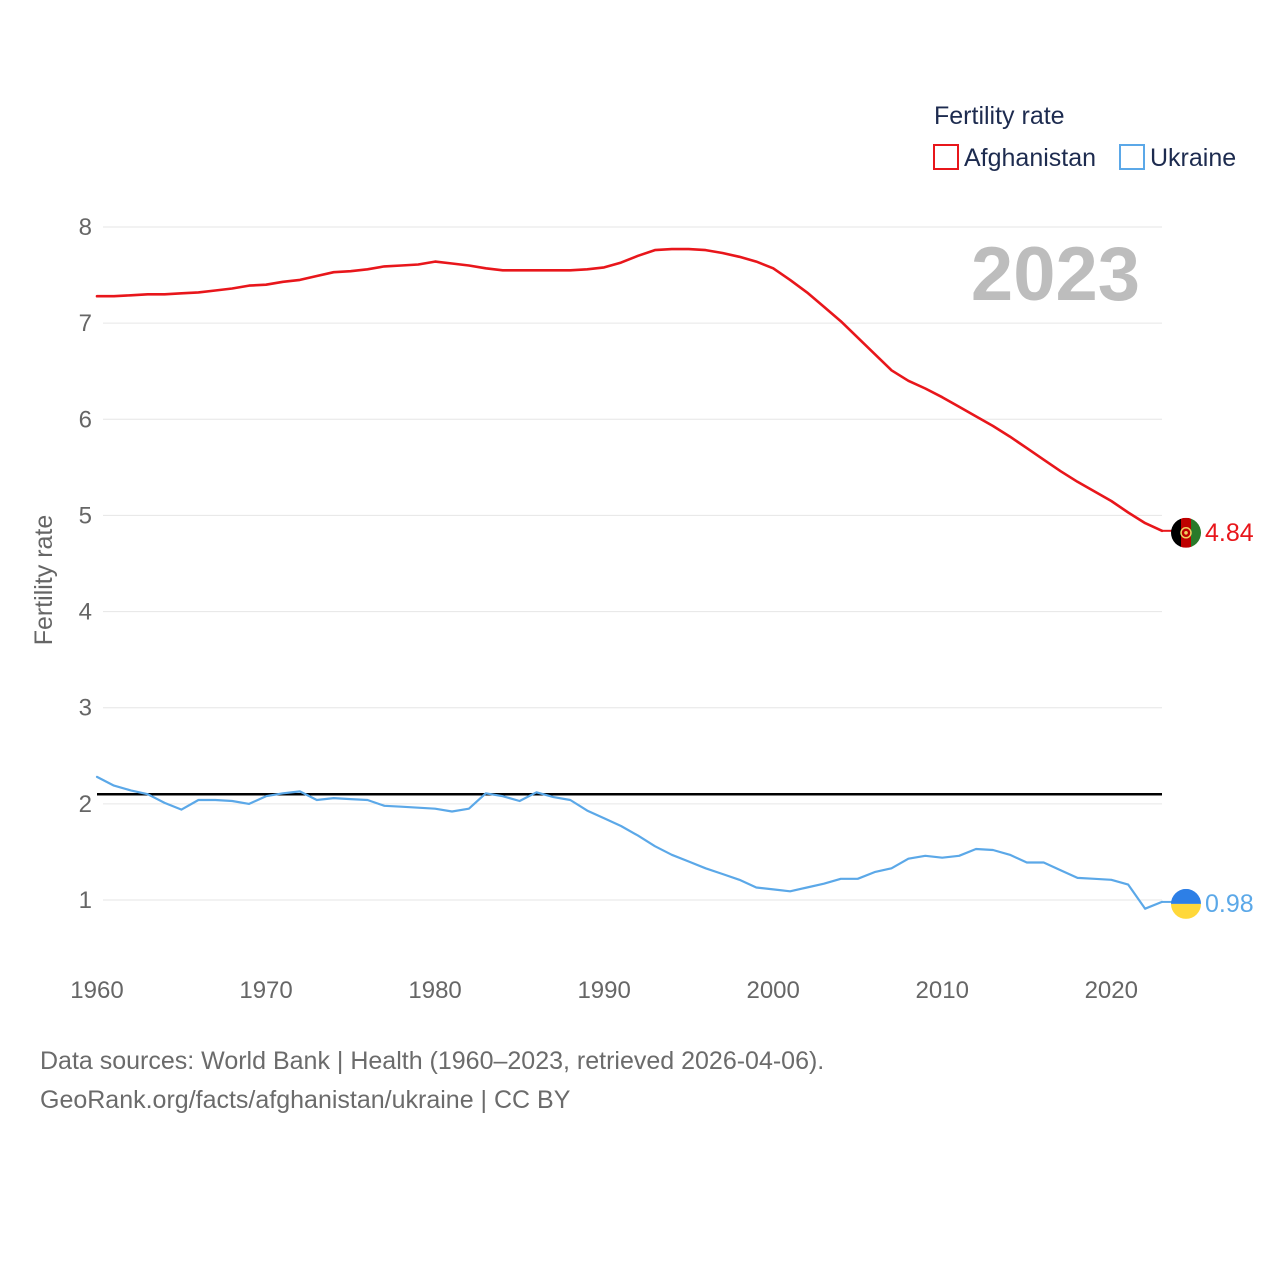 The image size is (1280, 1280). Describe the element at coordinates (85, 564) in the screenshot. I see `y-axis: 1 2 3 4 5 6 7 8` at that location.